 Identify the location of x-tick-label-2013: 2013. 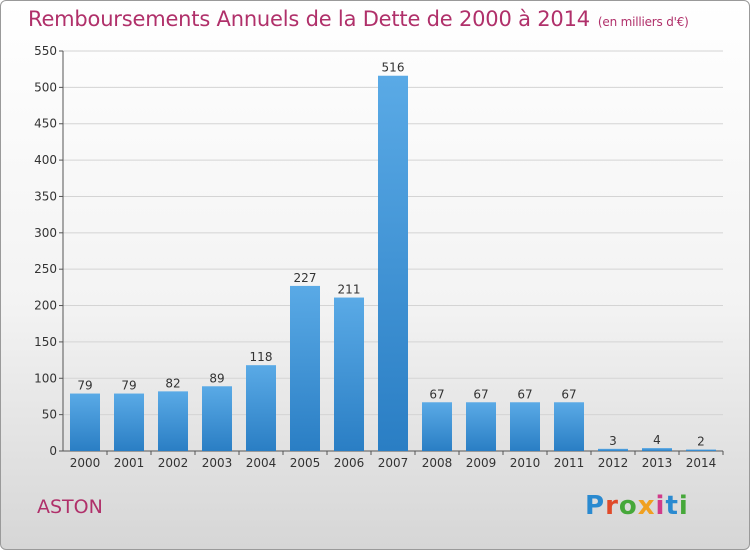
(657, 463).